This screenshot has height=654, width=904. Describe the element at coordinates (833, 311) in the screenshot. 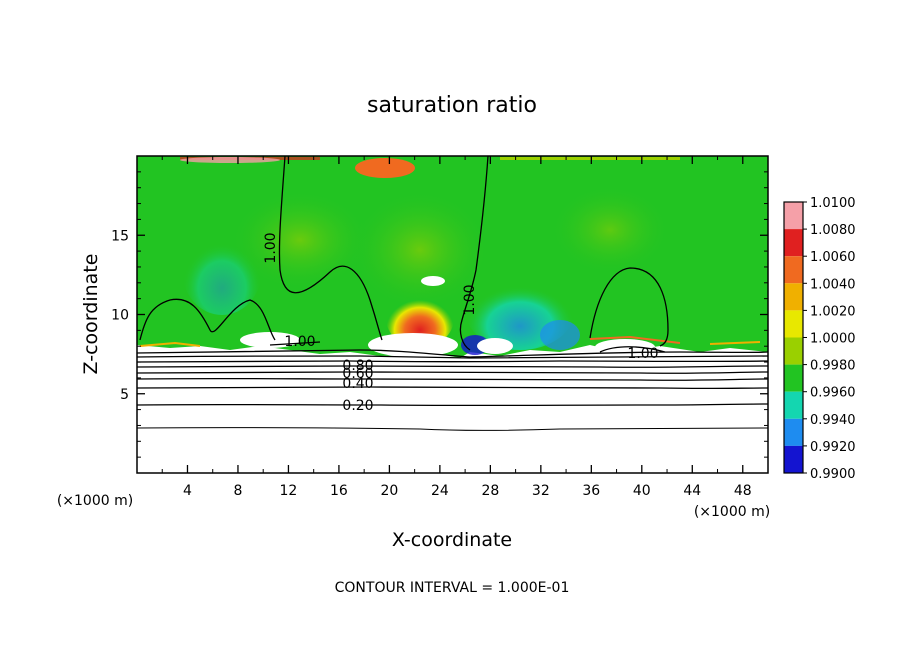

I see `colorbar-label: 1.0020` at that location.